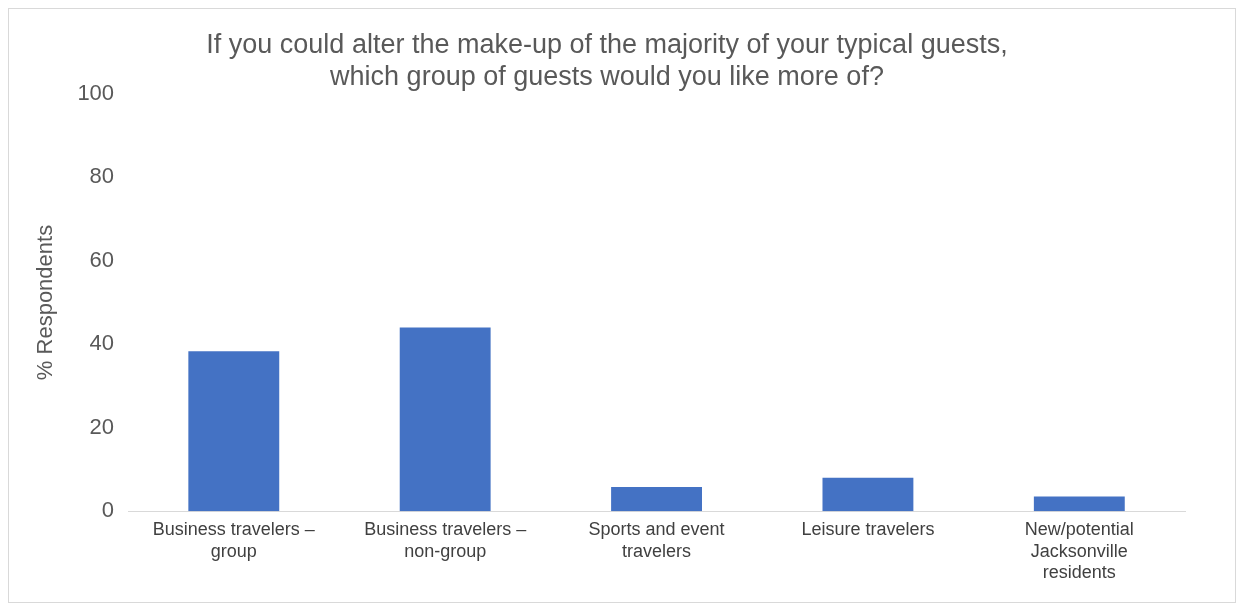 The height and width of the screenshot is (611, 1244). What do you see at coordinates (657, 550) in the screenshot?
I see `category-label: travelers` at bounding box center [657, 550].